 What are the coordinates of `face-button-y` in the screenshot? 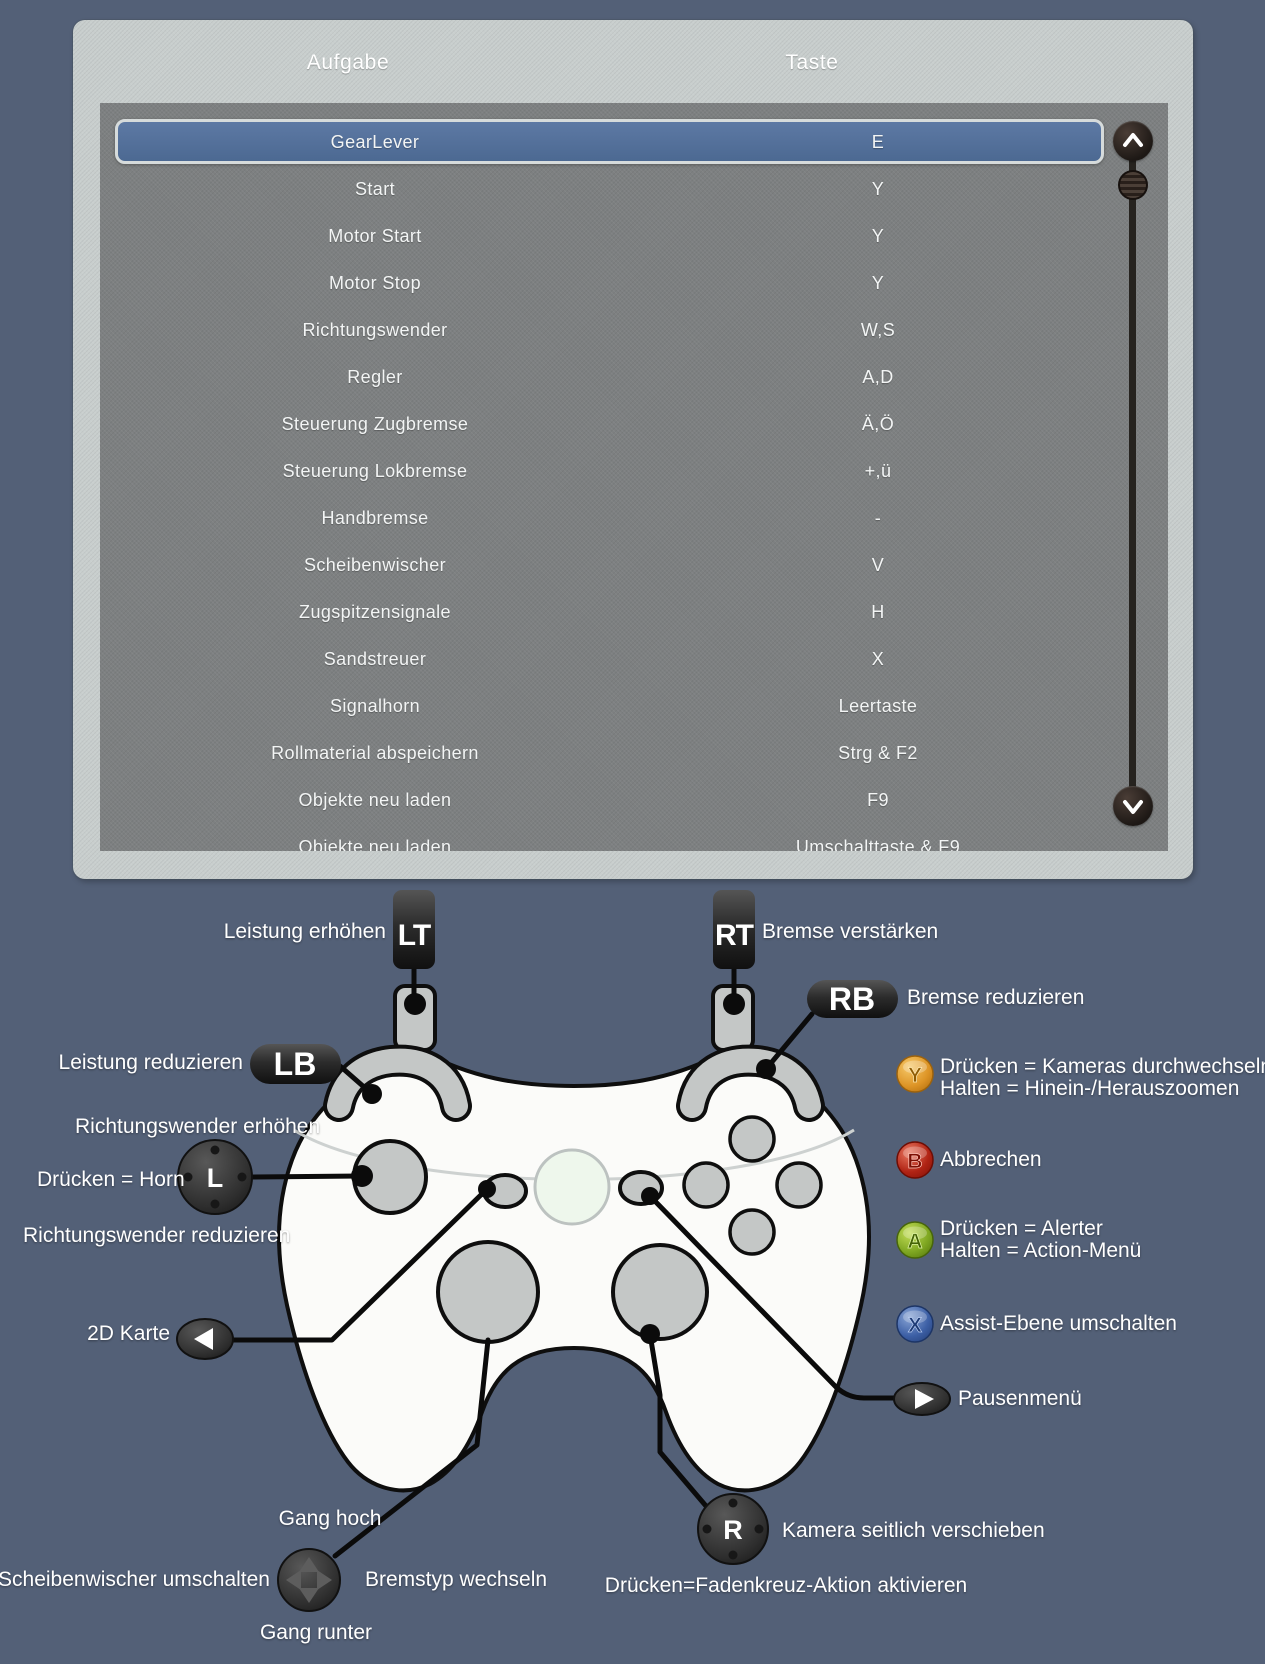 It's located at (752, 1139).